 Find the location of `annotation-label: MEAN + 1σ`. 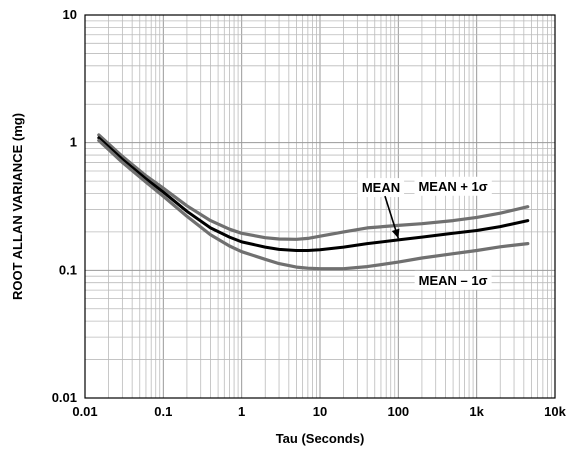

annotation-label: MEAN + 1σ is located at coordinates (452, 186).